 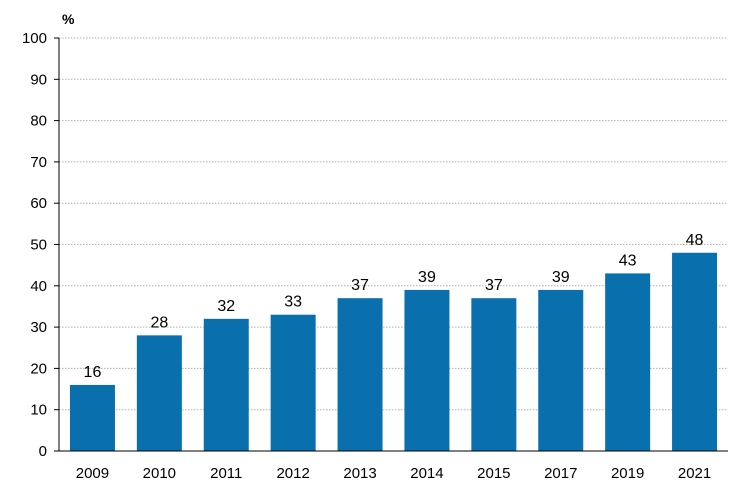 What do you see at coordinates (293, 302) in the screenshot?
I see `data-label-2012: 33` at bounding box center [293, 302].